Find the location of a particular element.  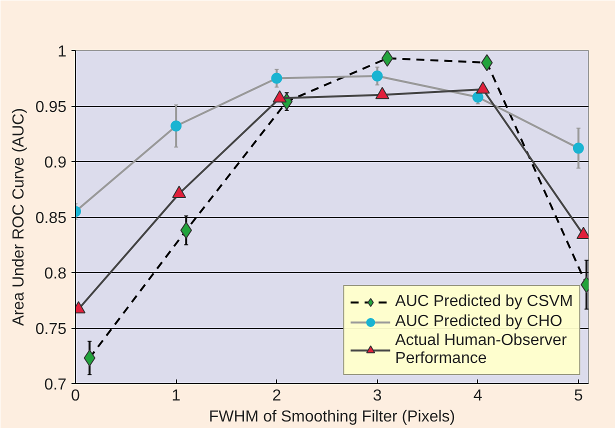

x-tick-label: 5 is located at coordinates (578, 396).